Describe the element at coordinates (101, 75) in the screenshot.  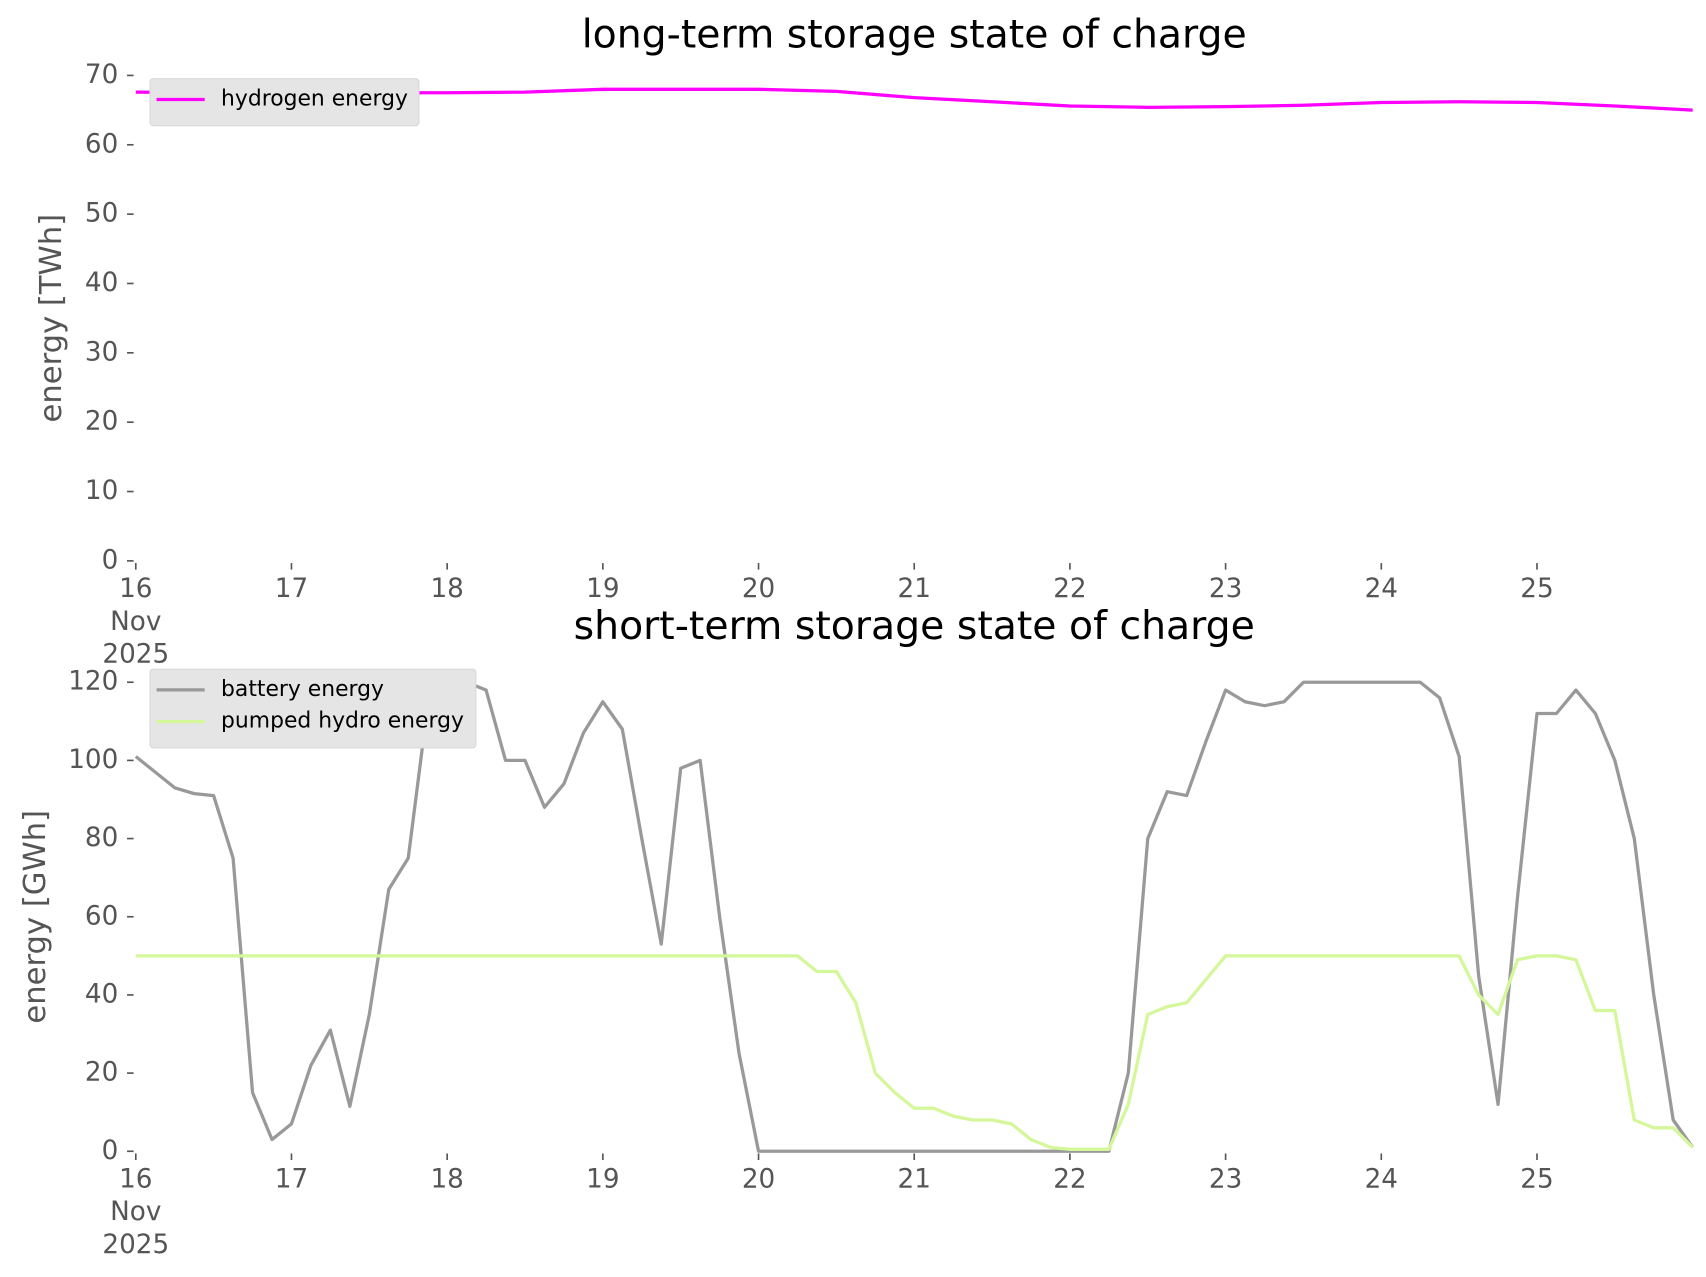
I see `y-tick-label: 70` at that location.